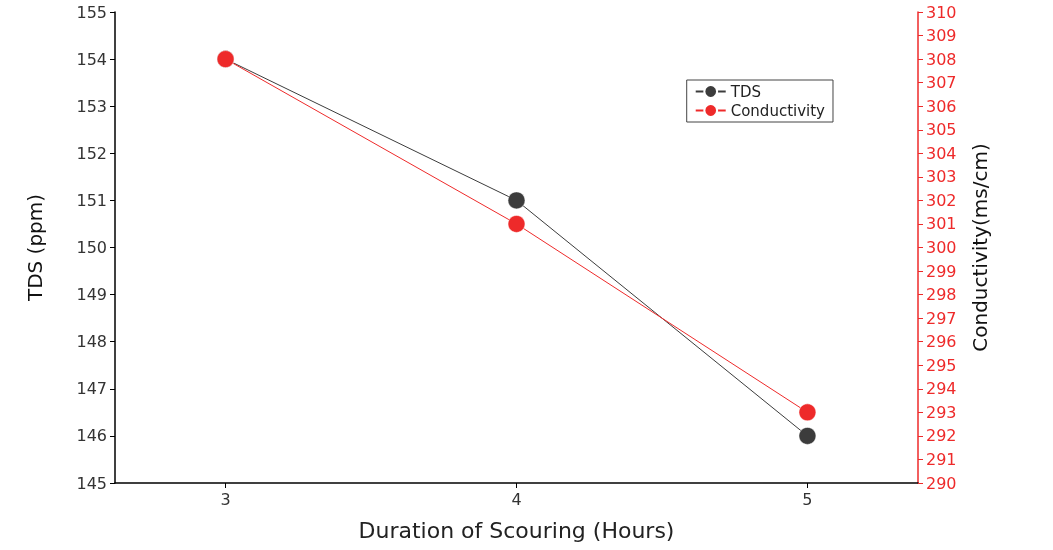 This screenshot has width=1053, height=550. What do you see at coordinates (516, 530) in the screenshot?
I see `x-axis-title: Duration of Scouring (Hours)` at bounding box center [516, 530].